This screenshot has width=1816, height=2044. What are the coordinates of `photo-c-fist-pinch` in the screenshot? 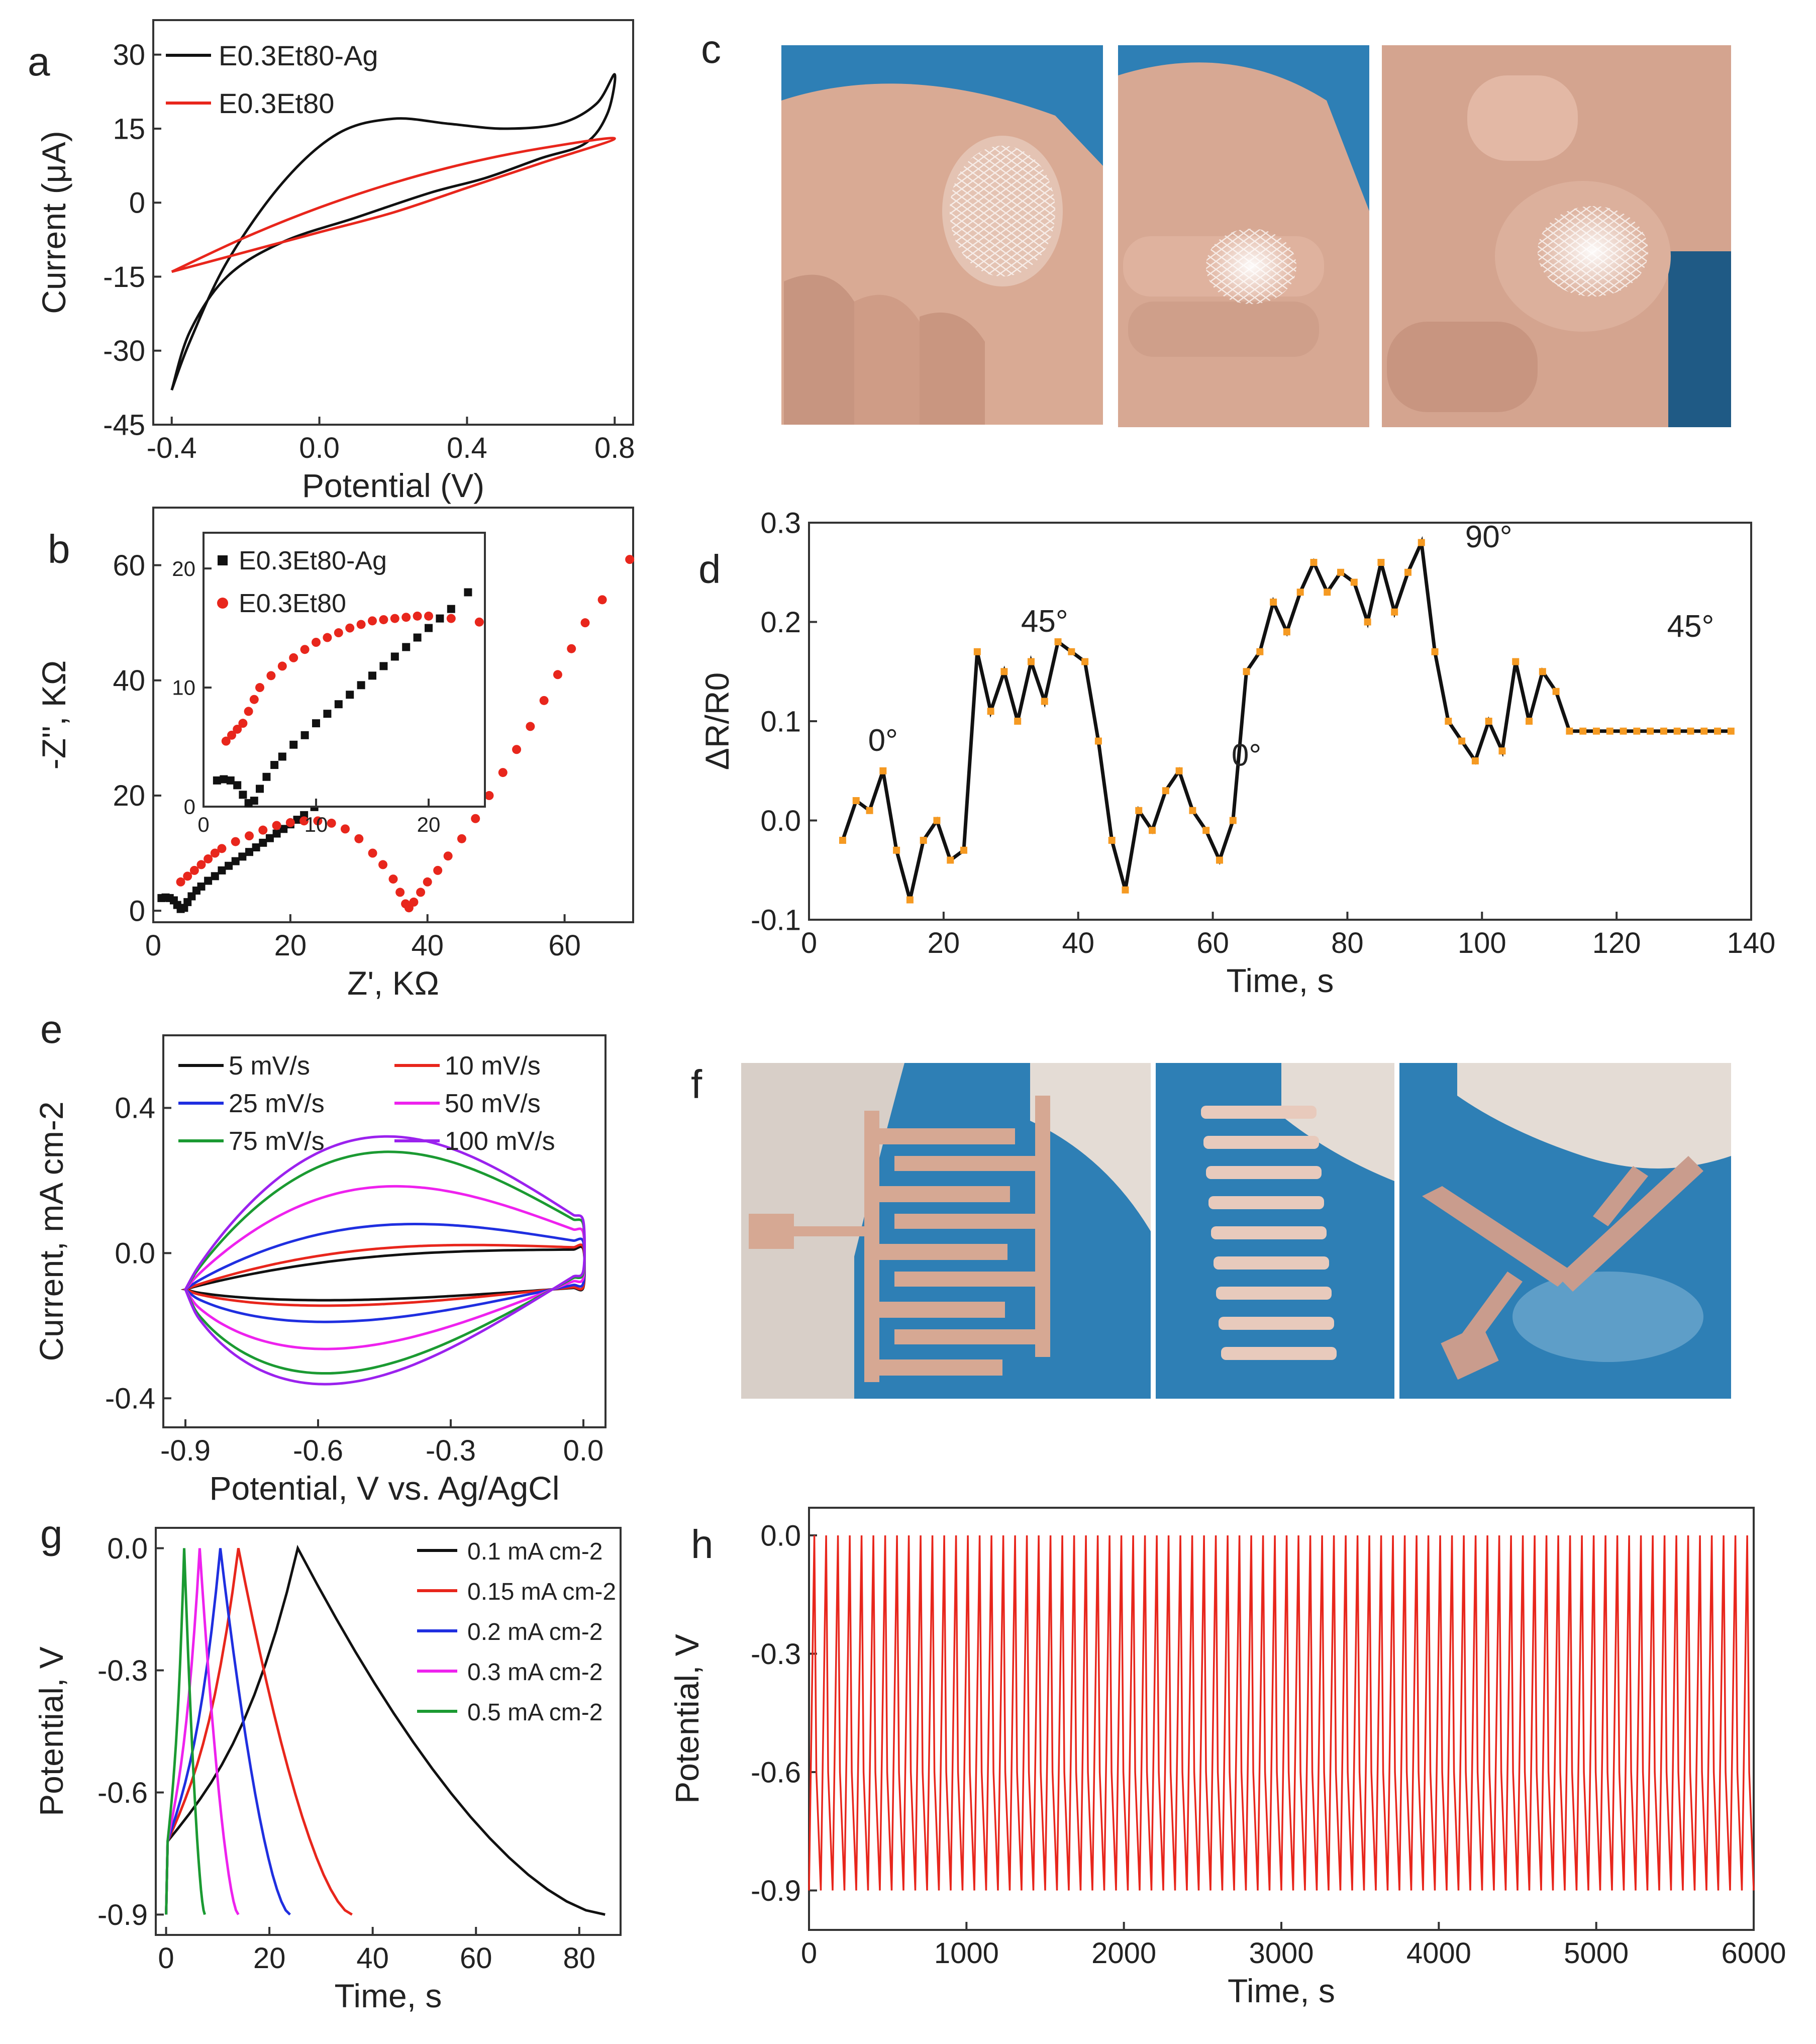 It's located at (1556, 236).